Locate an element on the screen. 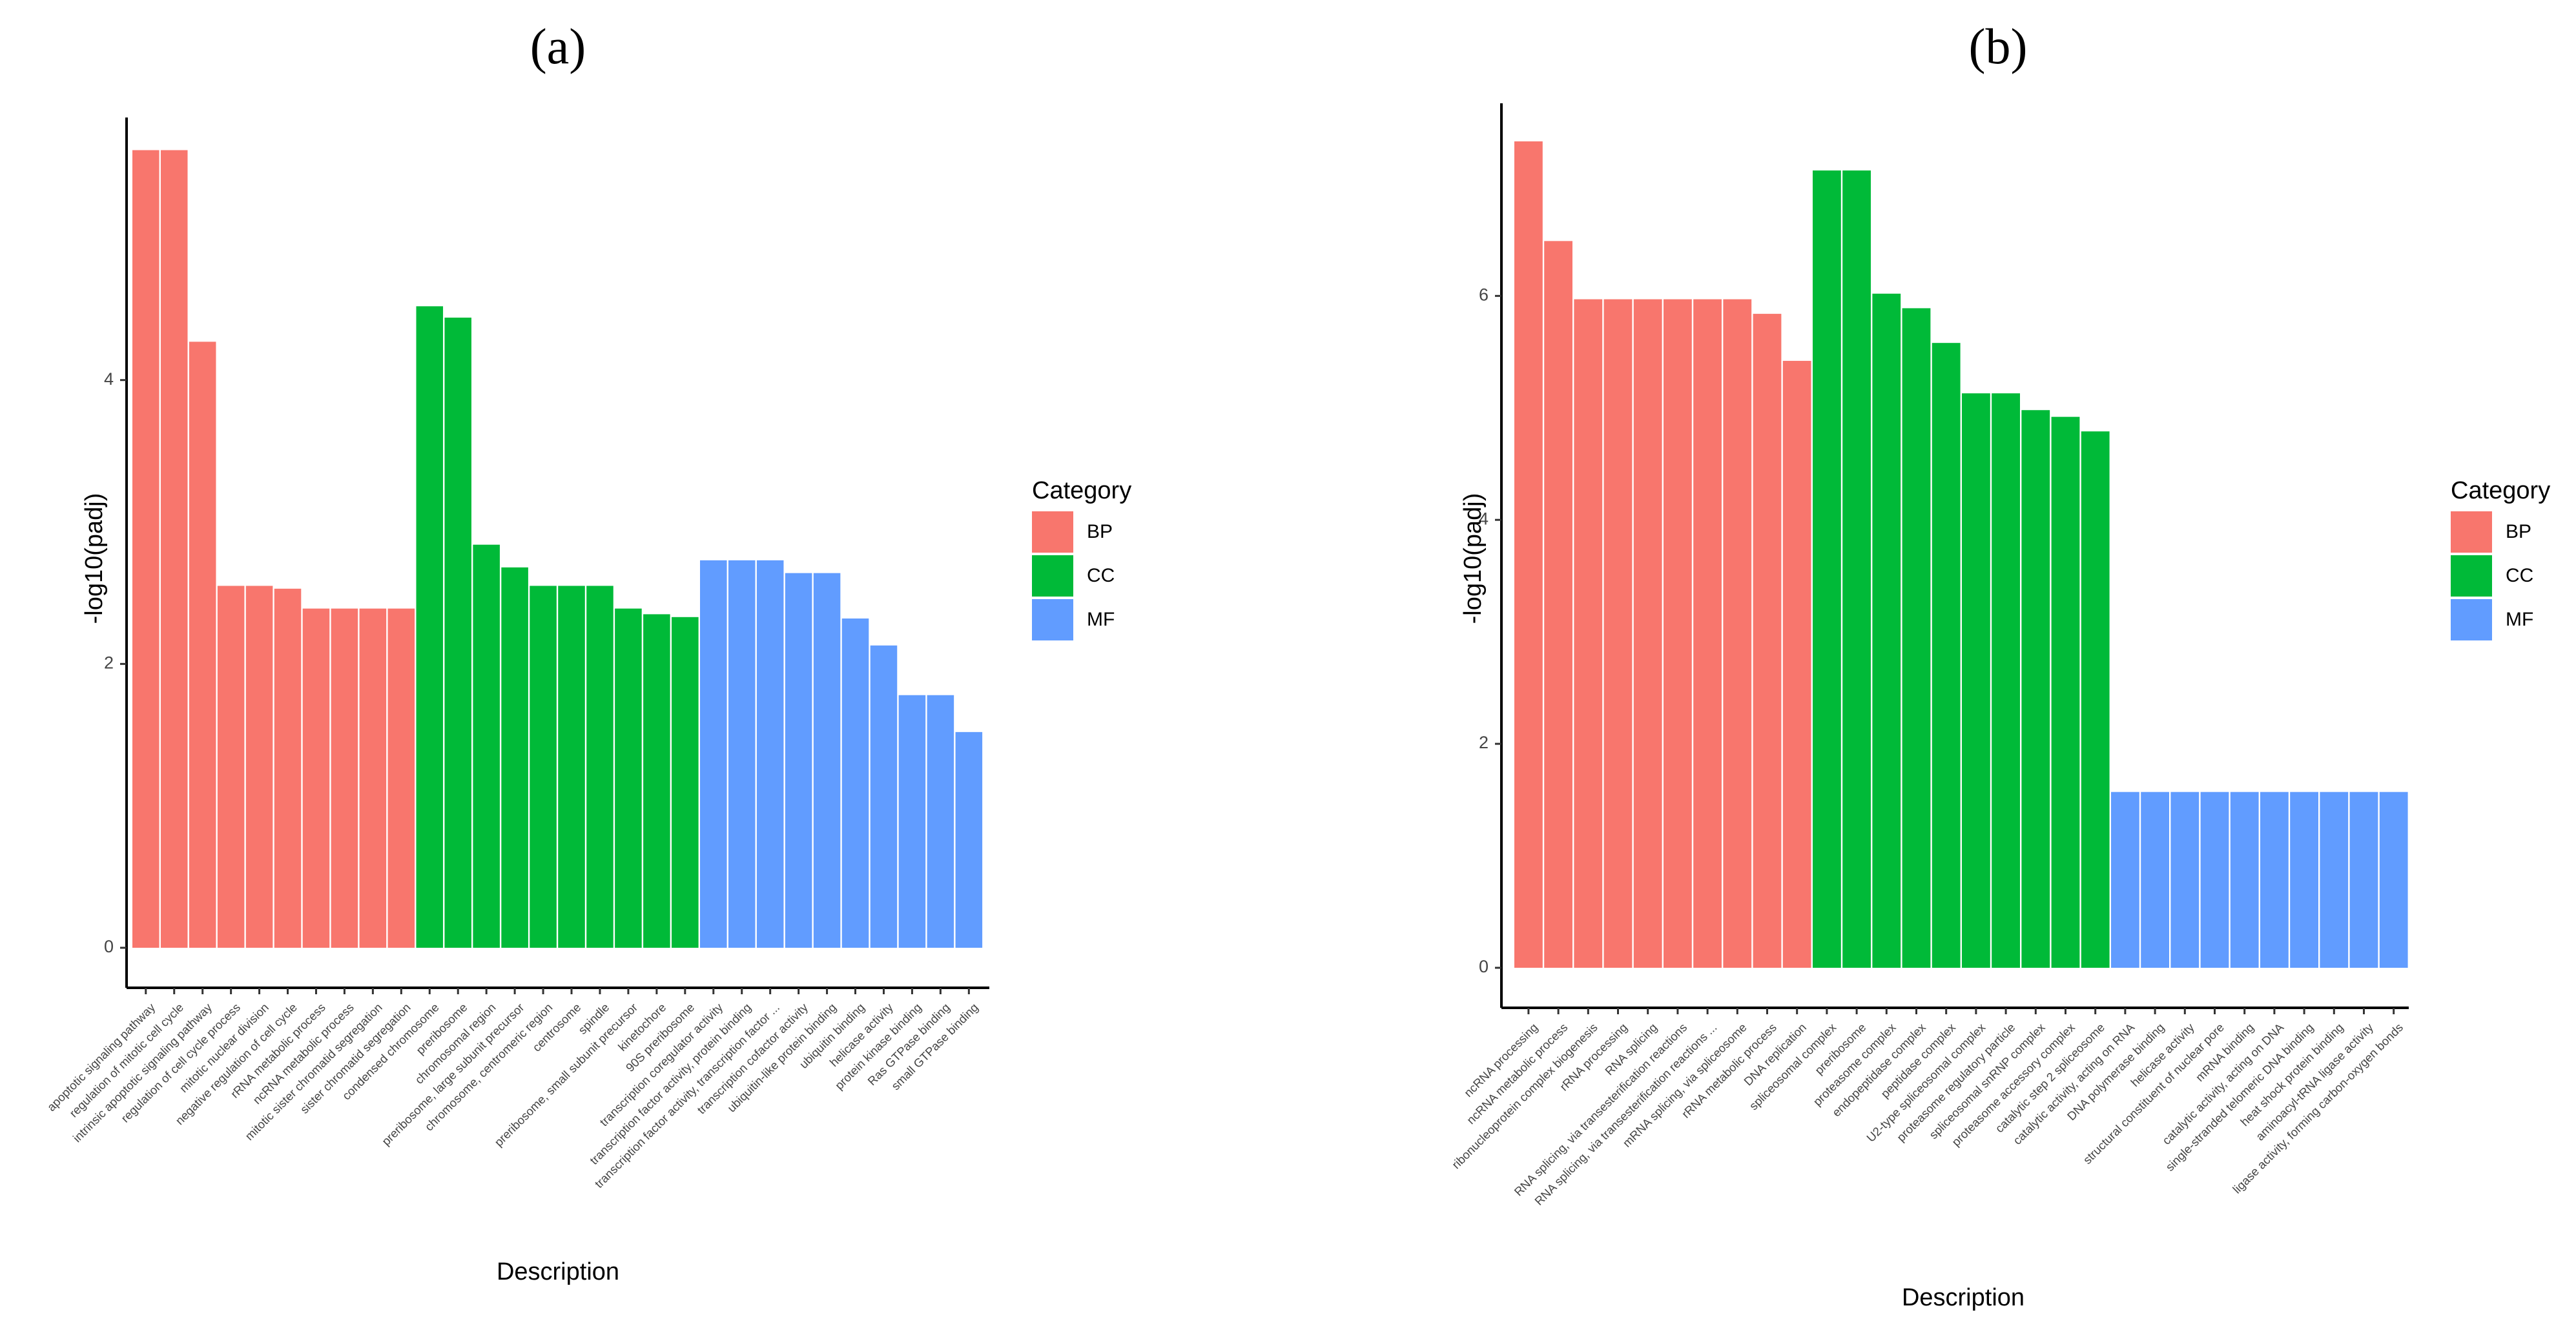  y-tick-label: 6 is located at coordinates (1484, 294).